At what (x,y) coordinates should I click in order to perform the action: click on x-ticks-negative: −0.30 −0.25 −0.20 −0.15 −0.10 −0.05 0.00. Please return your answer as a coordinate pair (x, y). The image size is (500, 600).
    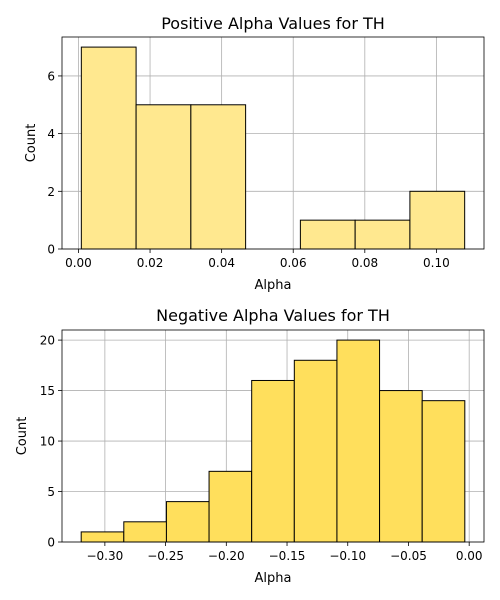
    Looking at the image, I should click on (284, 552).